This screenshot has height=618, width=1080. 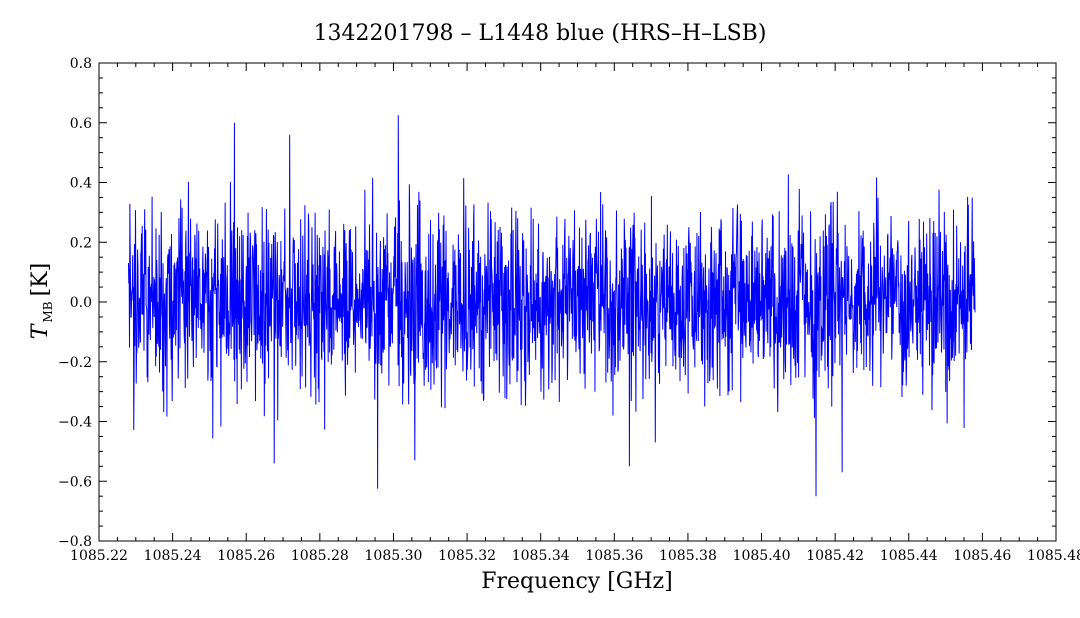 I want to click on y-tick-label: 0.4, so click(x=81, y=184).